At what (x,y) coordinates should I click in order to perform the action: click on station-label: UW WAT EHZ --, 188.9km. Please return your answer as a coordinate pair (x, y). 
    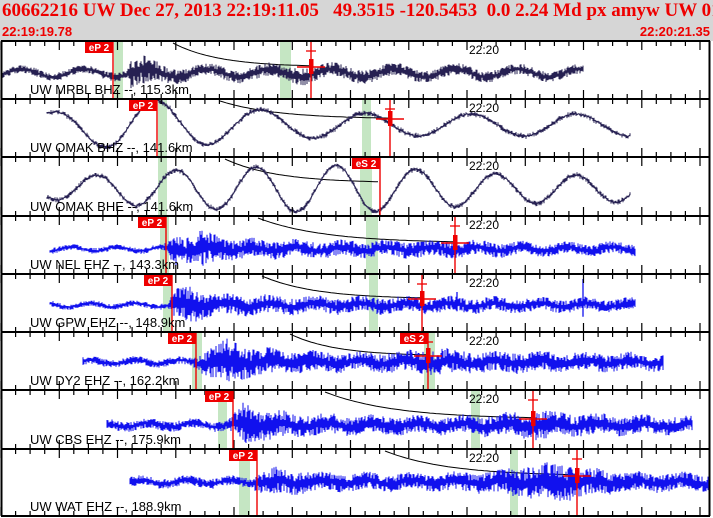
    Looking at the image, I should click on (105, 506).